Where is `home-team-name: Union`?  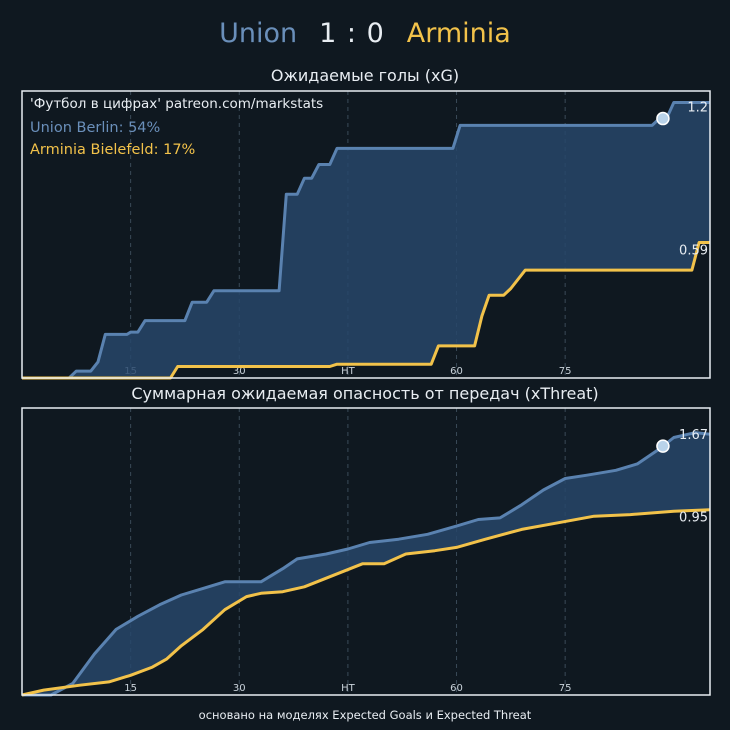
home-team-name: Union is located at coordinates (258, 33).